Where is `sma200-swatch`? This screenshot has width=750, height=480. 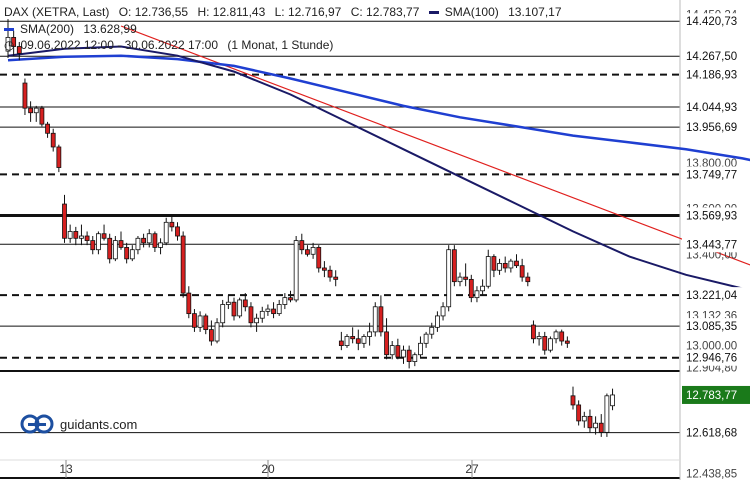 sma200-swatch is located at coordinates (9, 30).